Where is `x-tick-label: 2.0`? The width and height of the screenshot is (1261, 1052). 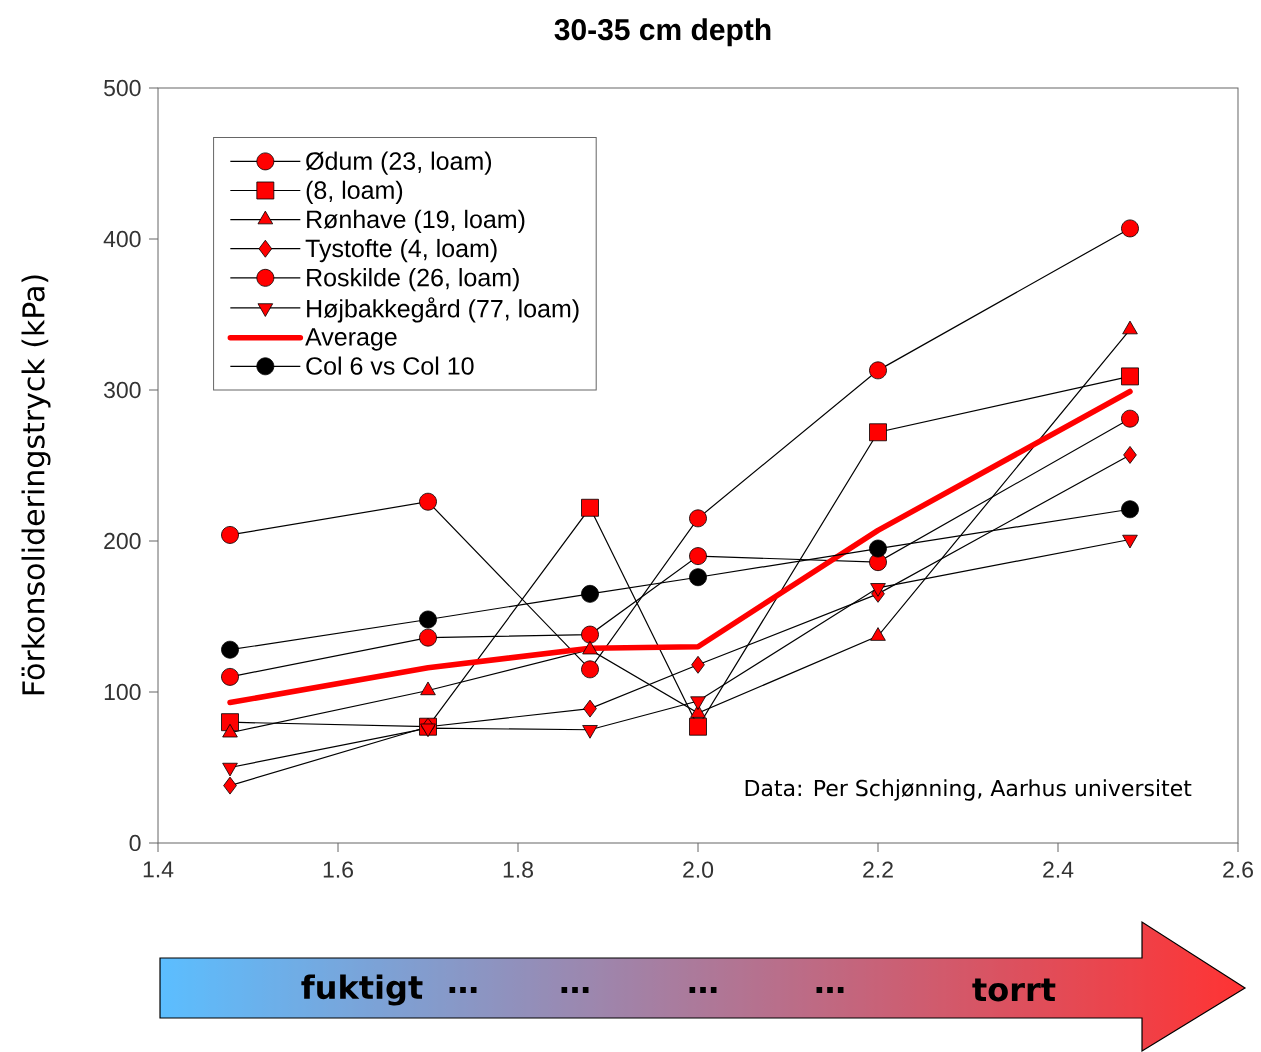
x-tick-label: 2.0 is located at coordinates (698, 869).